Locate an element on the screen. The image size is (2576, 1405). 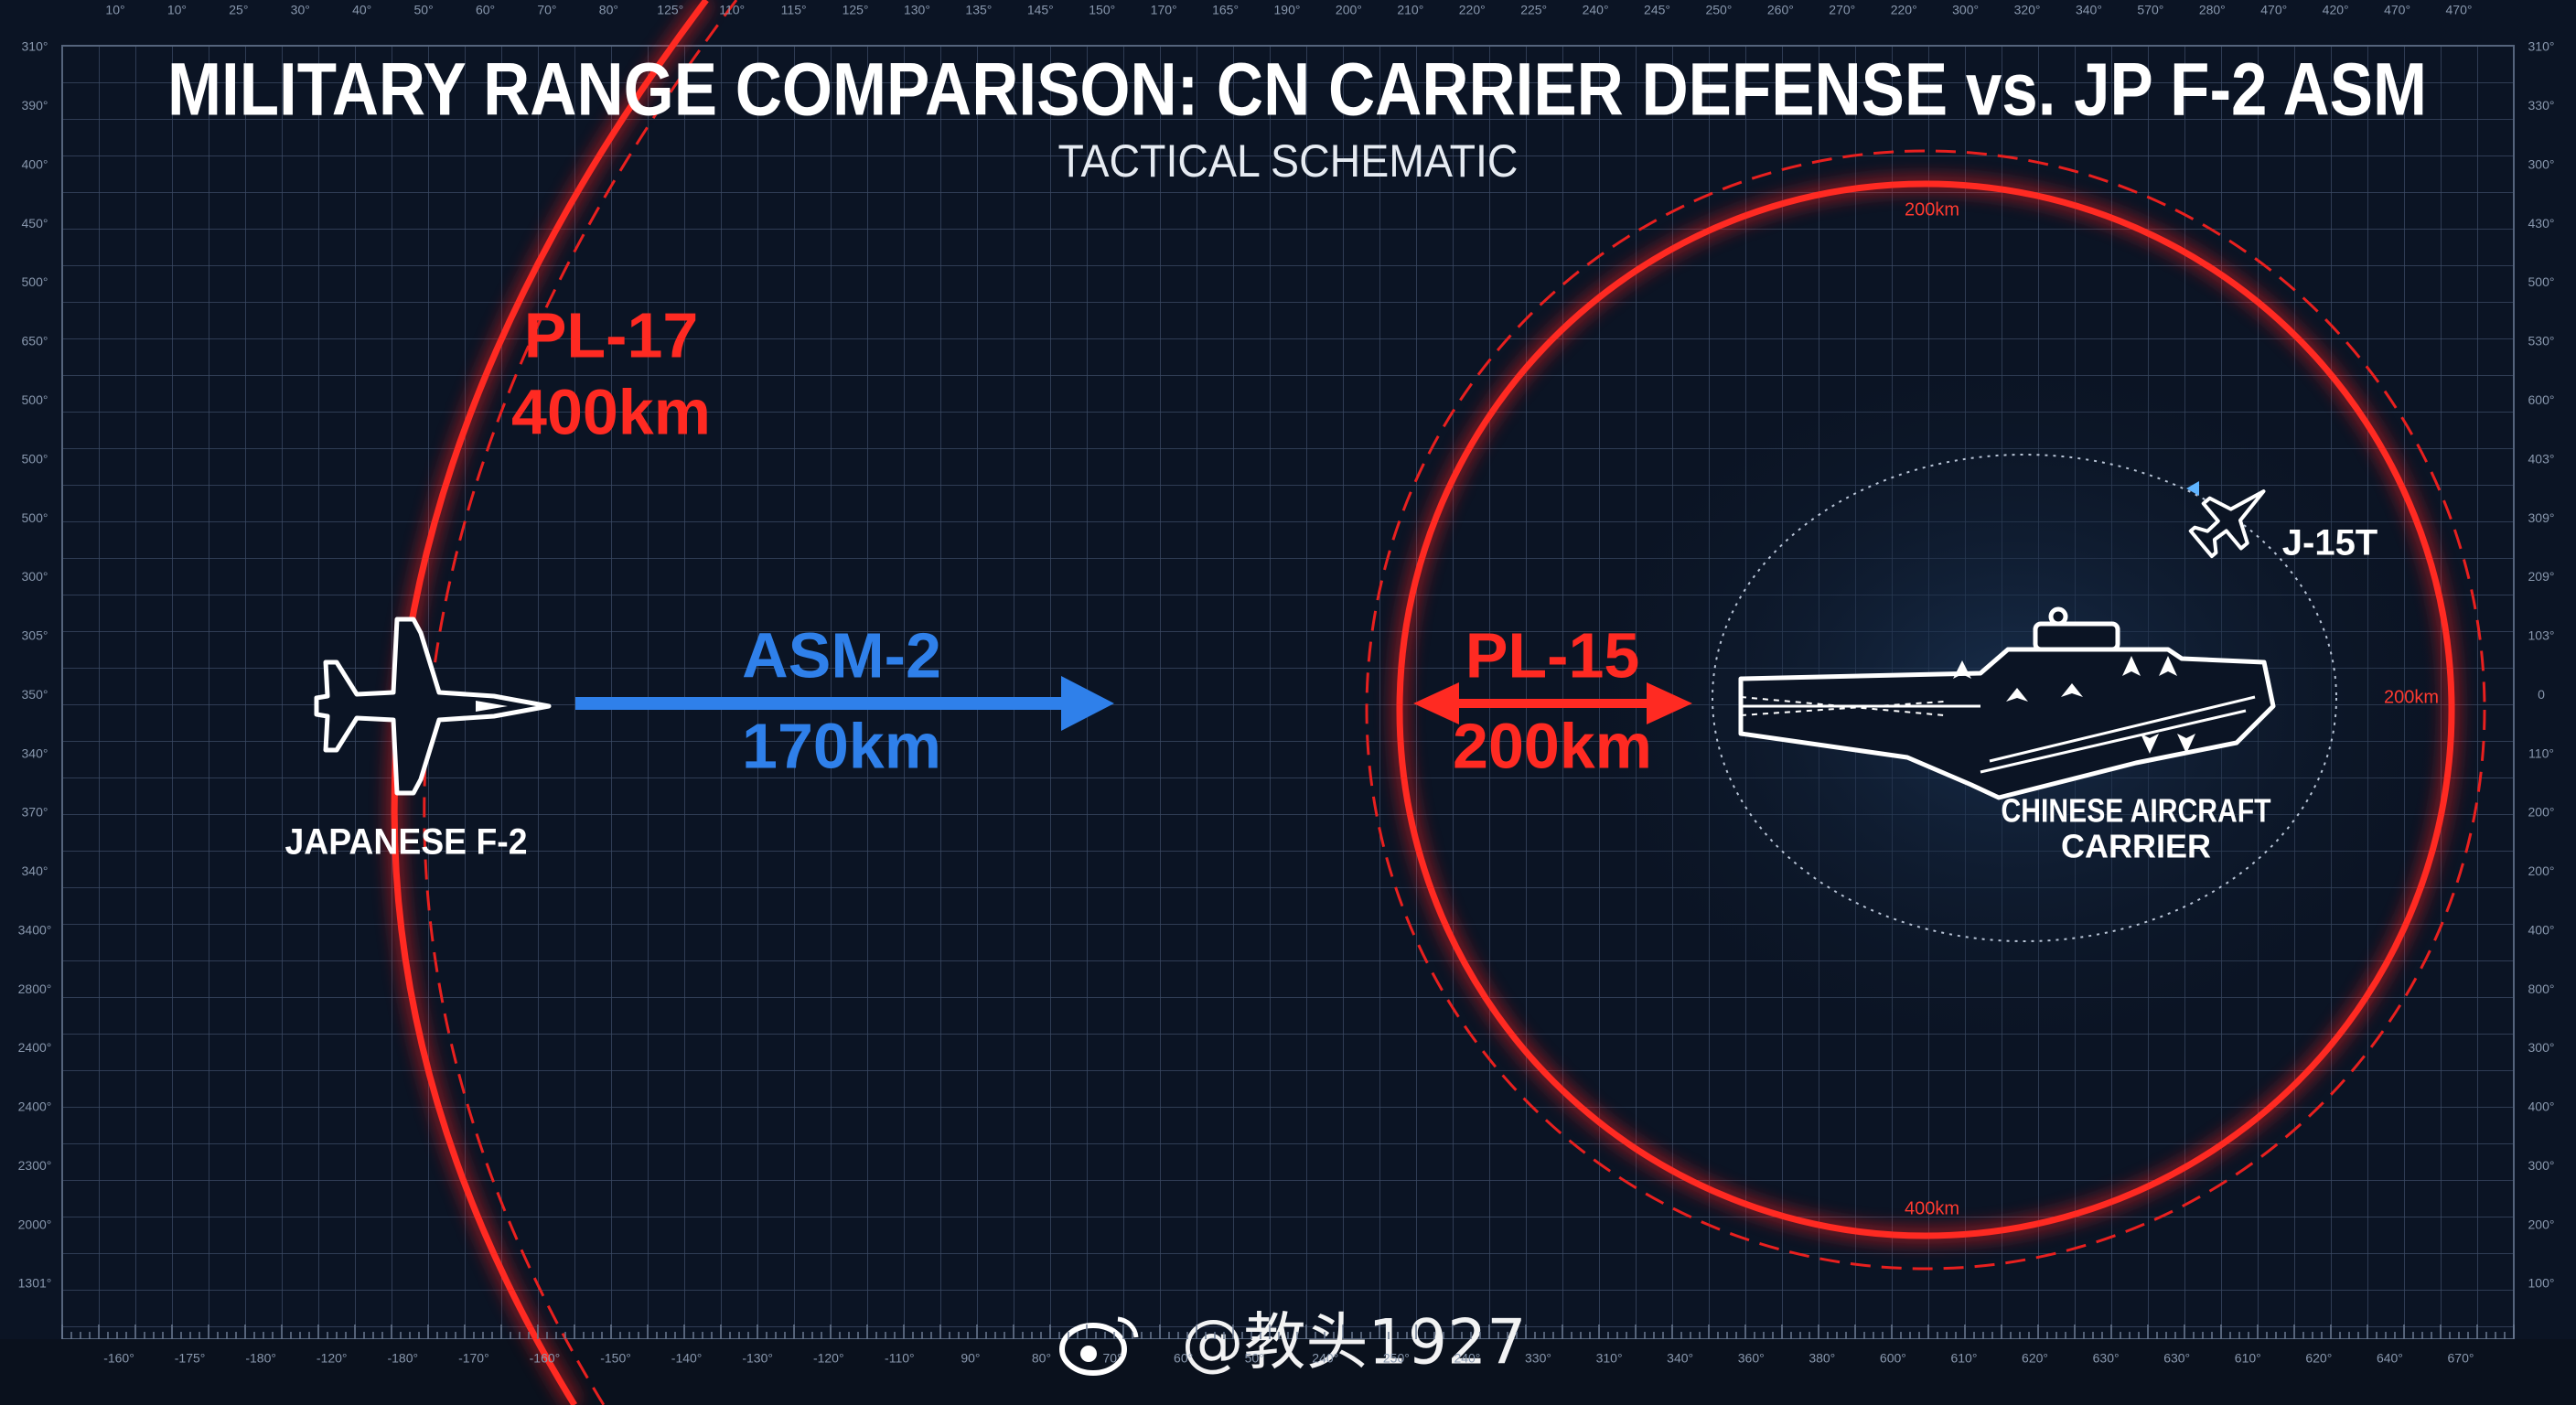
axis-tick-label: 165° is located at coordinates (1225, 10).